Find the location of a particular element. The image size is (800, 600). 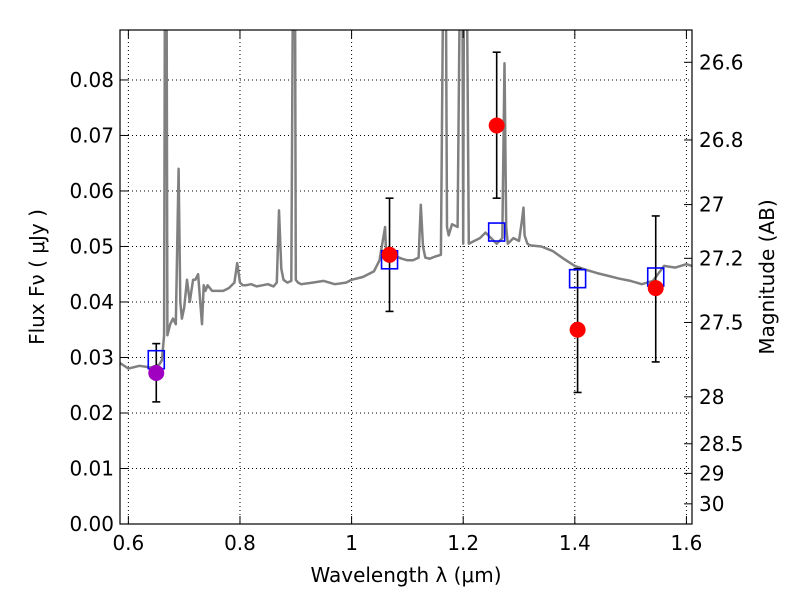

y2-tick-label: 26.8 is located at coordinates (721, 140).